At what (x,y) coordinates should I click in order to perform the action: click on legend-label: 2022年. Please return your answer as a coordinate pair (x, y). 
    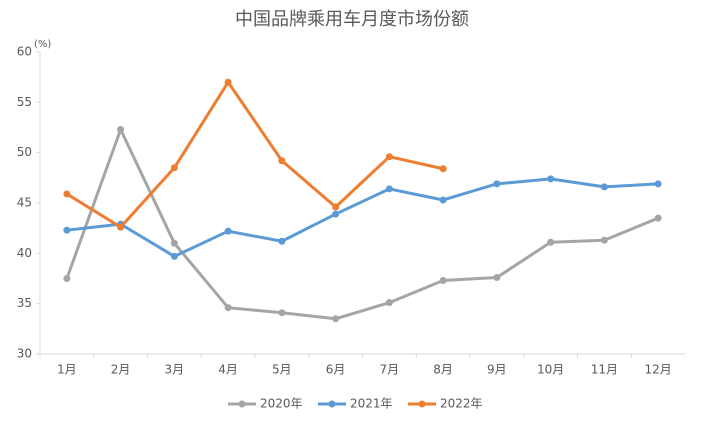
    Looking at the image, I should click on (461, 404).